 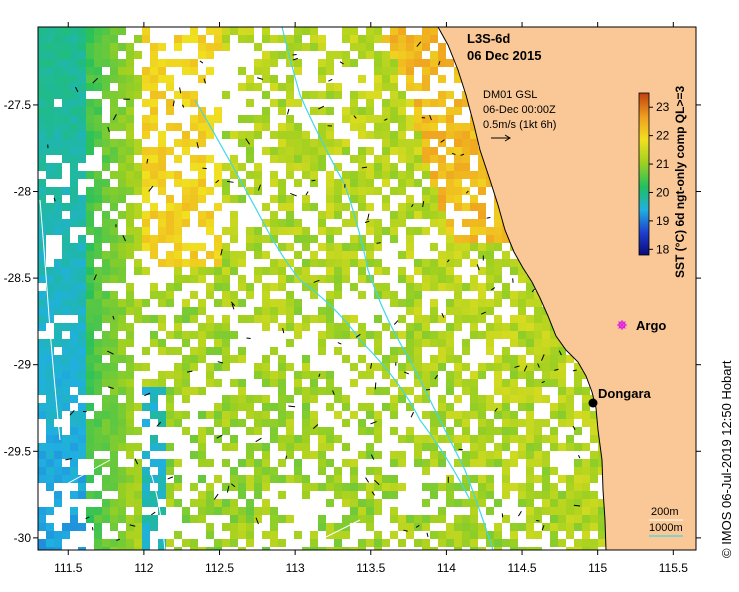 What do you see at coordinates (666, 528) in the screenshot?
I see `legend-1000m: 1000m` at bounding box center [666, 528].